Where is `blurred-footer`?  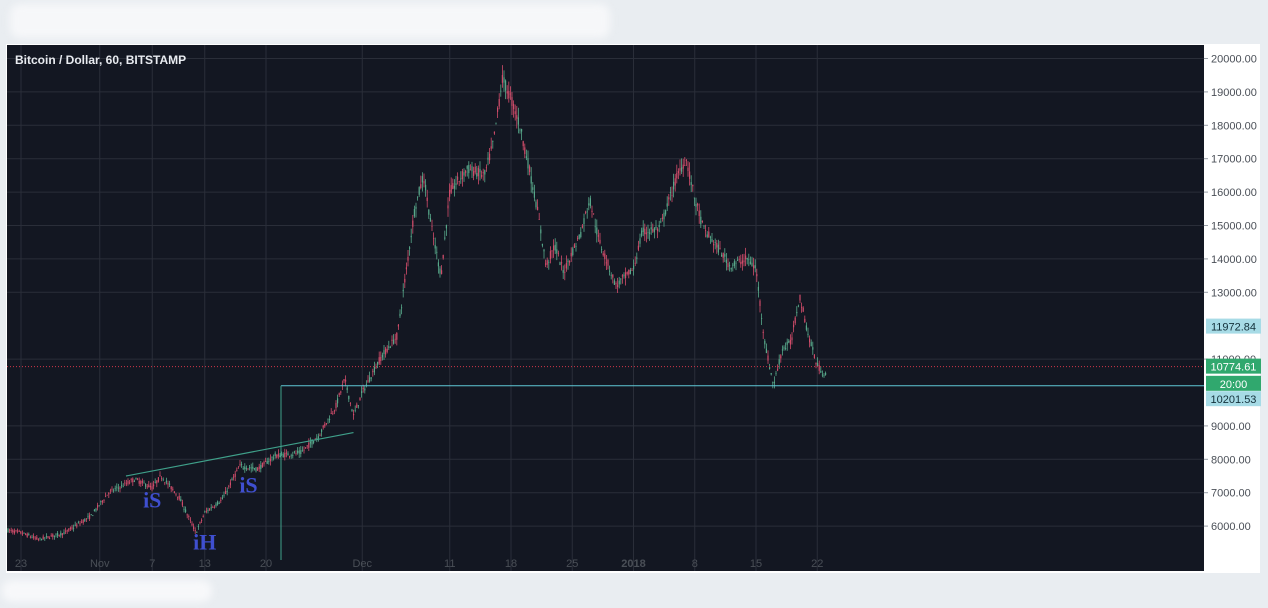 blurred-footer is located at coordinates (107, 591).